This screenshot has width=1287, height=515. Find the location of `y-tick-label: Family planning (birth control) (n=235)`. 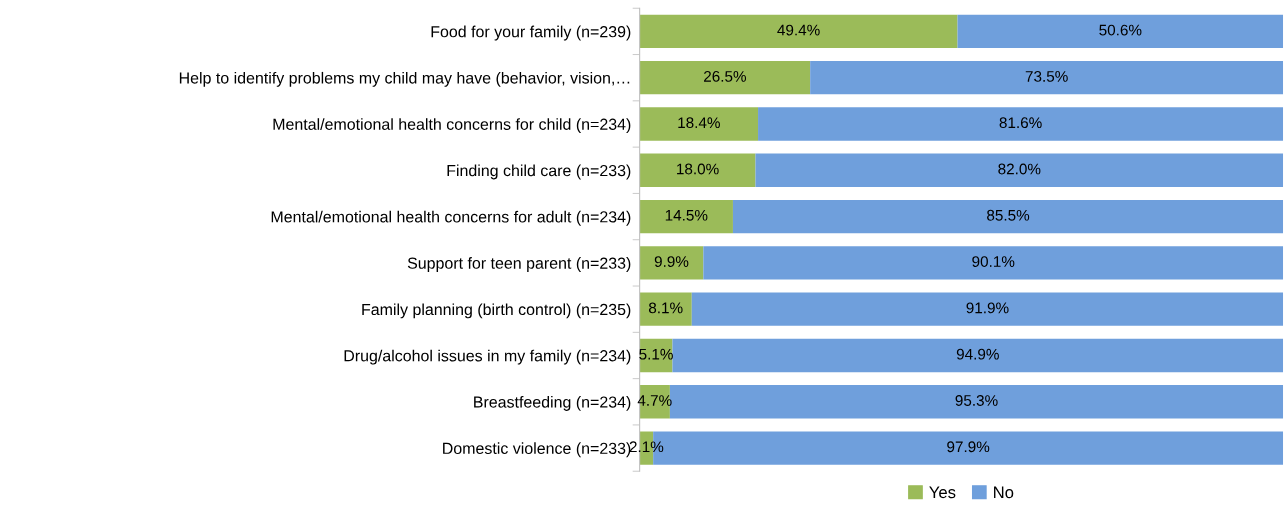

y-tick-label: Family planning (birth control) (n=235) is located at coordinates (496, 311).